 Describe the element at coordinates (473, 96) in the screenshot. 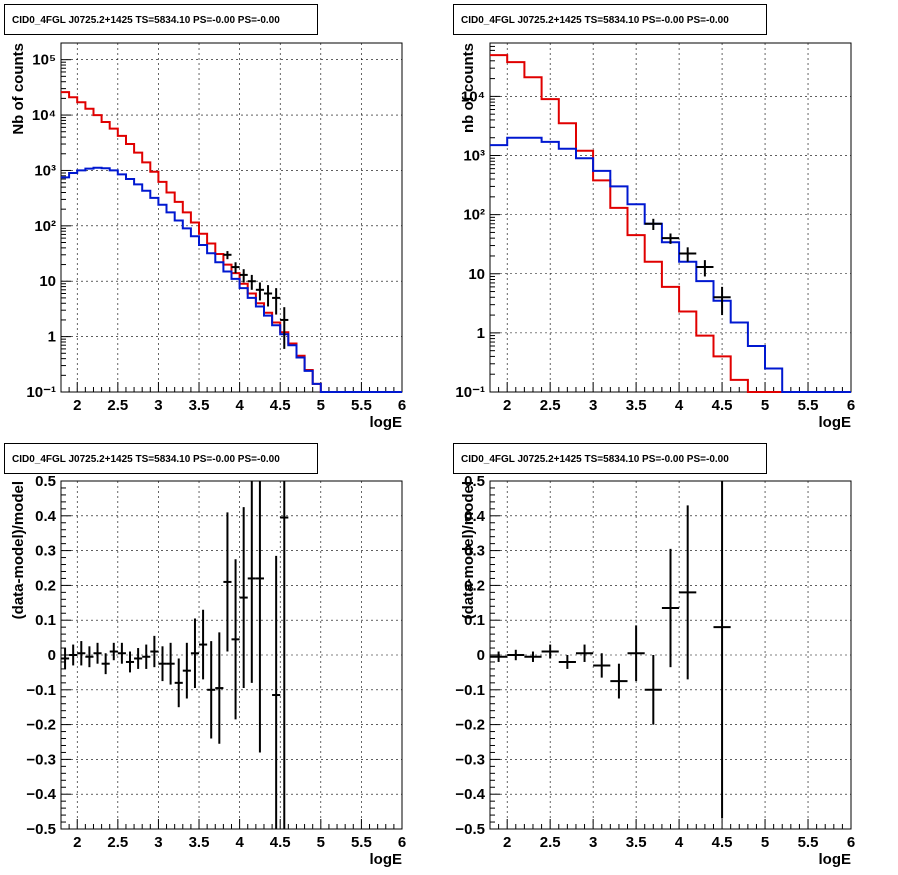

I see `y-tick-label: 10⁴` at that location.